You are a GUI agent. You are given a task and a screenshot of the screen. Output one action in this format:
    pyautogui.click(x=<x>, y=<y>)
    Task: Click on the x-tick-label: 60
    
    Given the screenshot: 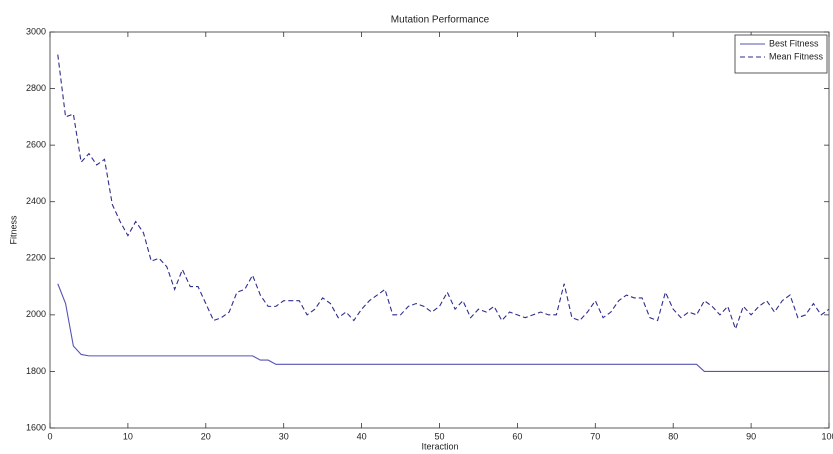 What is the action you would take?
    pyautogui.click(x=517, y=436)
    